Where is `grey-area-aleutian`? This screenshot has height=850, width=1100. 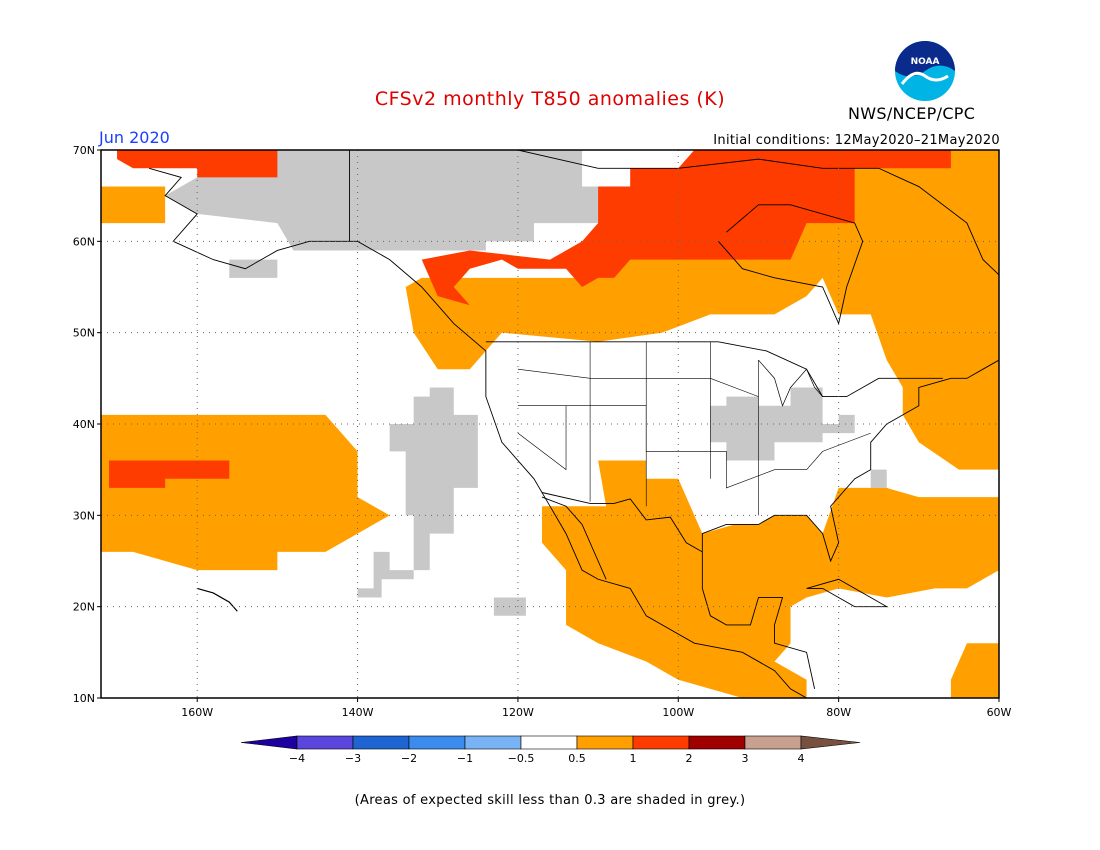
grey-area-aleutian is located at coordinates (253, 268).